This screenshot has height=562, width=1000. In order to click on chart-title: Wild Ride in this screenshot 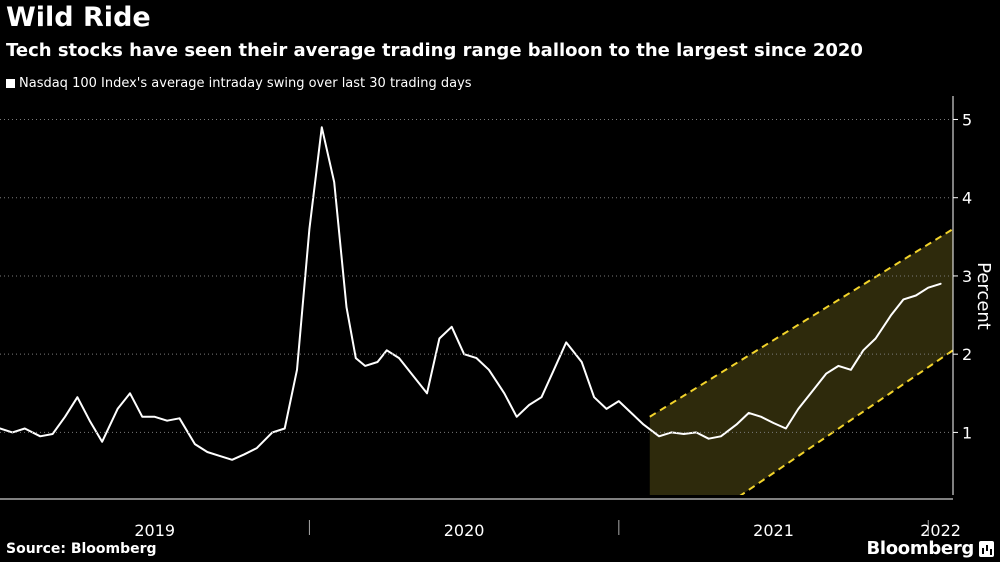, I will do `click(78, 17)`.